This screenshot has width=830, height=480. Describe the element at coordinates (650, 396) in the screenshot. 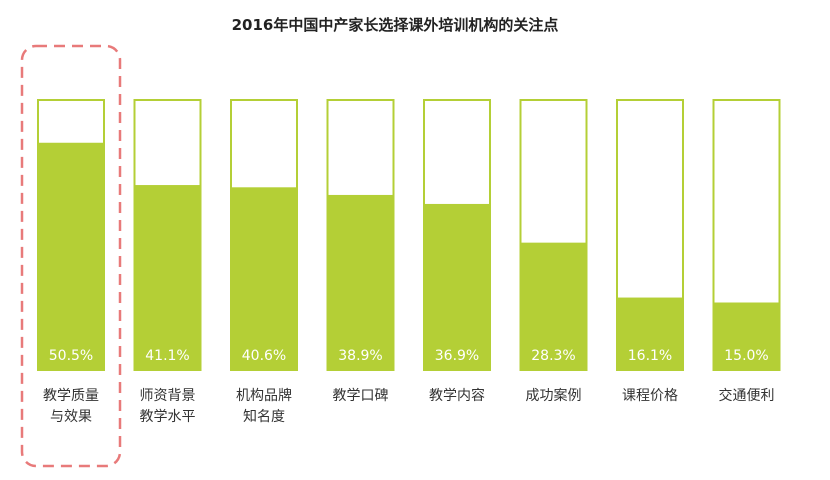

I see `category-label: 课程价格` at that location.